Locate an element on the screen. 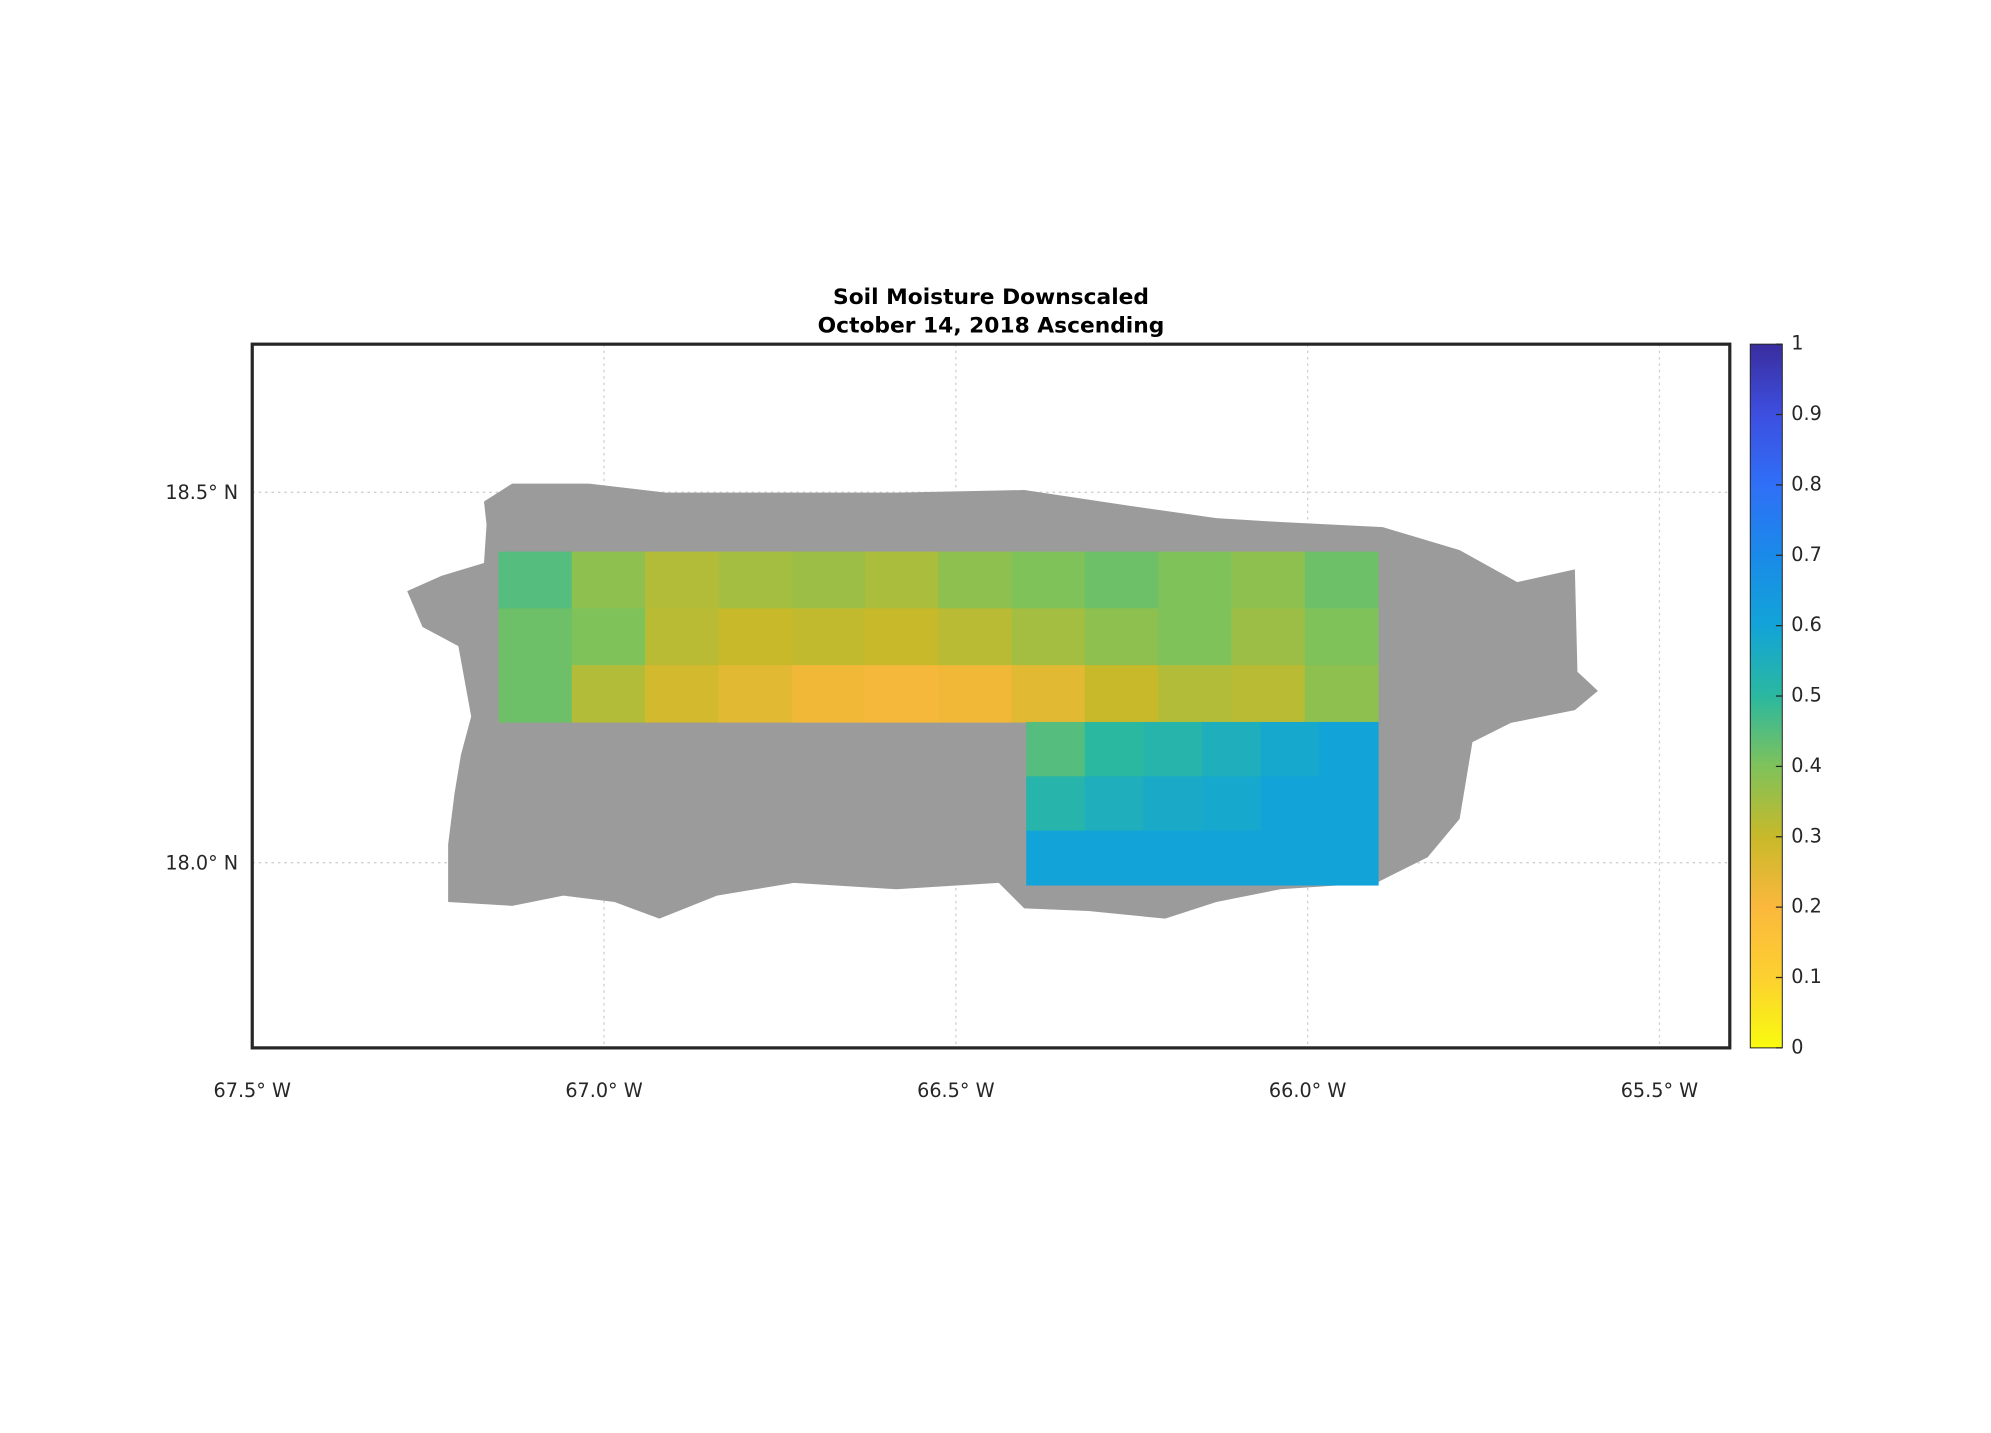  x-tick-label: 66.0° W is located at coordinates (1307, 1090).